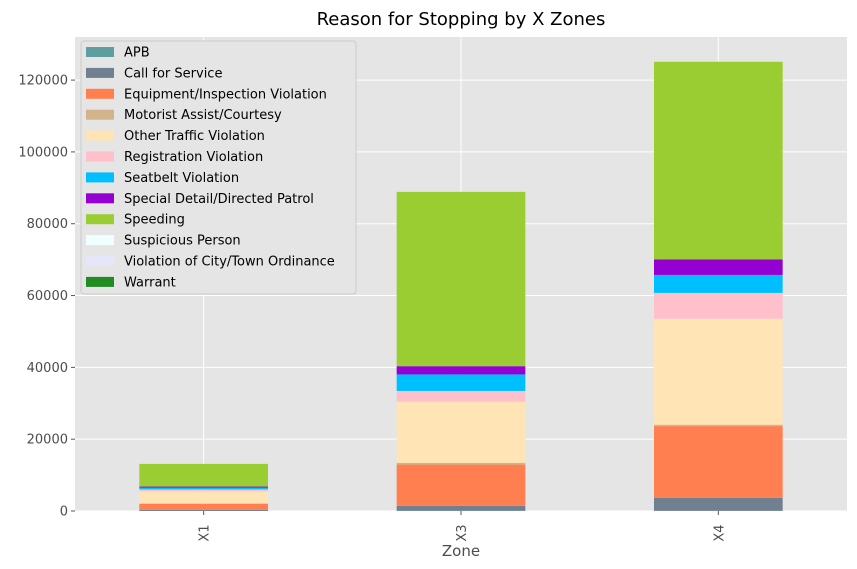 Image resolution: width=857 pixels, height=569 pixels. Describe the element at coordinates (47, 440) in the screenshot. I see `y-tick-label: 20000` at that location.